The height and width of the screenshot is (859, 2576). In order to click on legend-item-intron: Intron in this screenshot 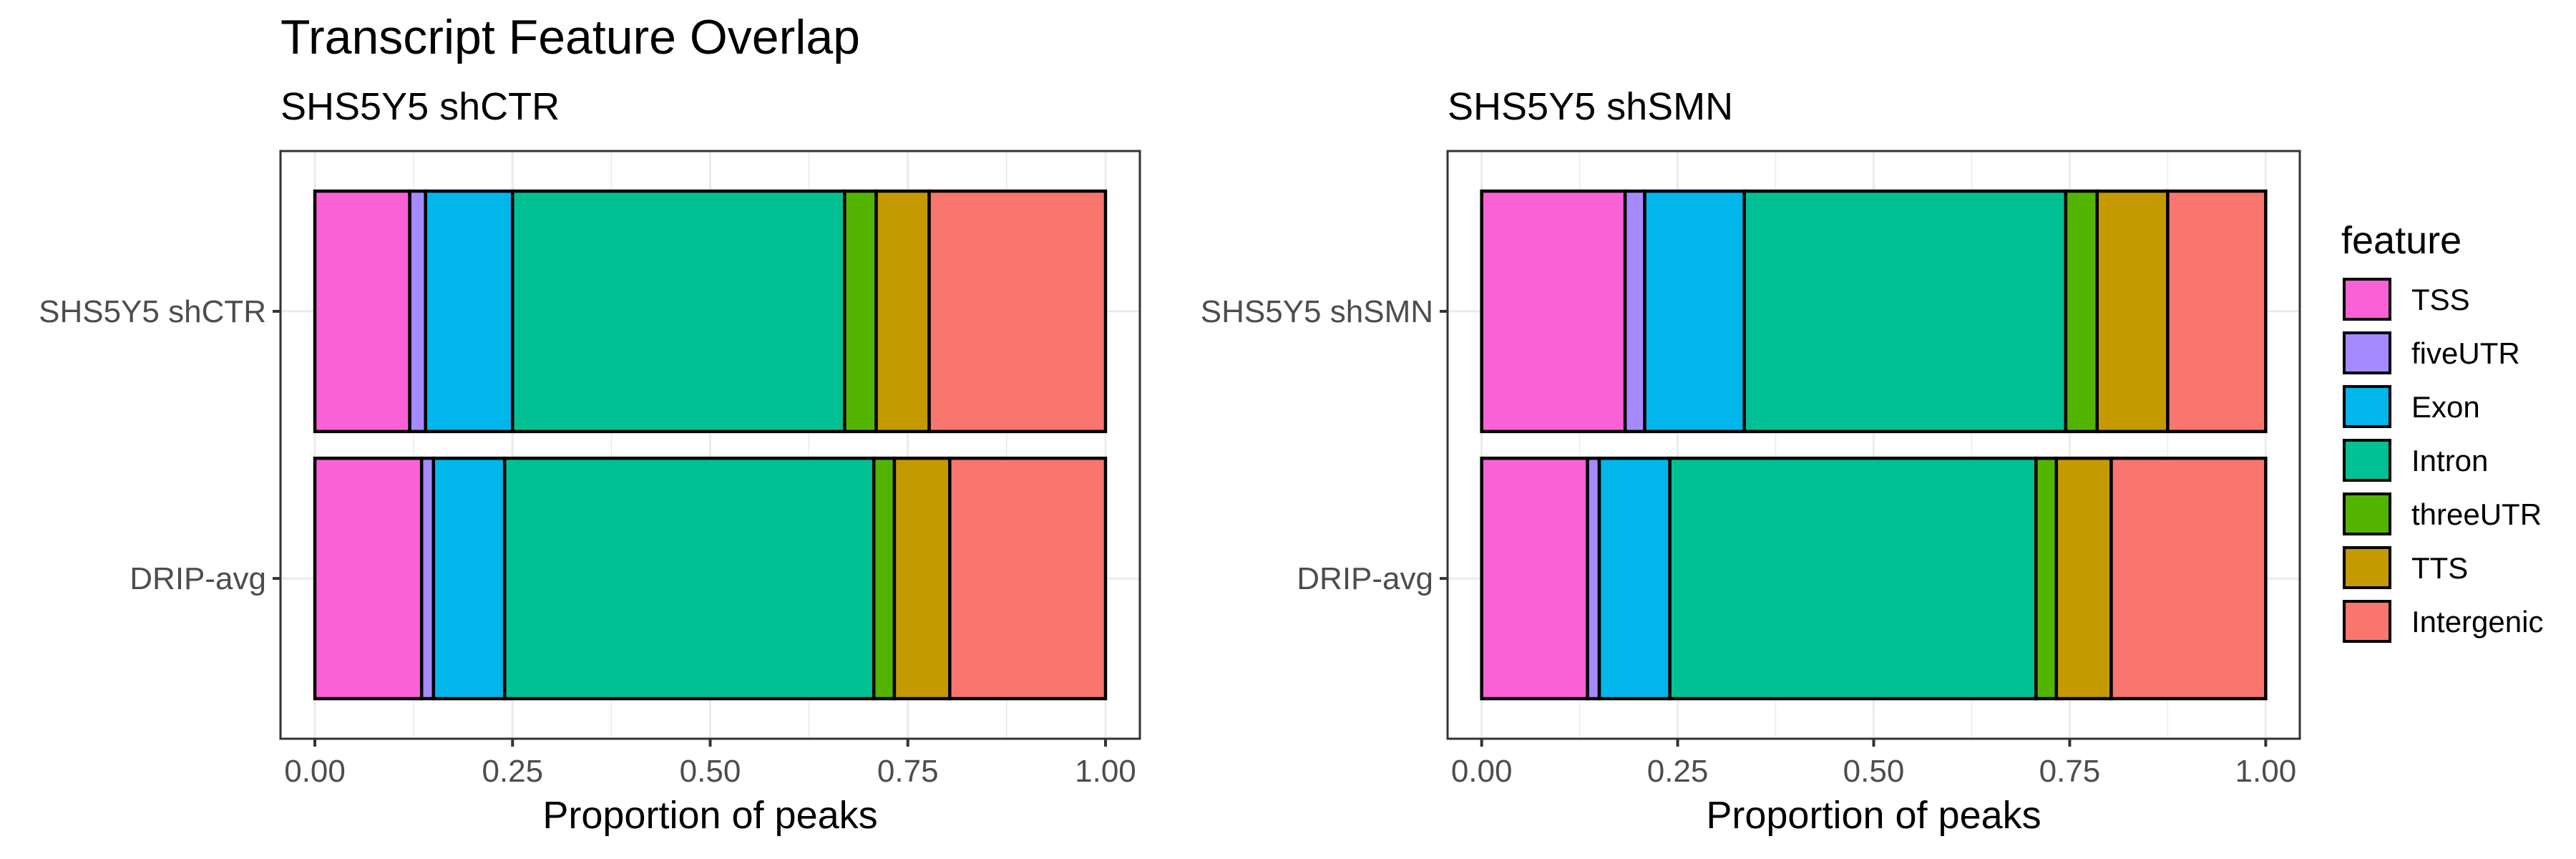, I will do `click(2415, 460)`.